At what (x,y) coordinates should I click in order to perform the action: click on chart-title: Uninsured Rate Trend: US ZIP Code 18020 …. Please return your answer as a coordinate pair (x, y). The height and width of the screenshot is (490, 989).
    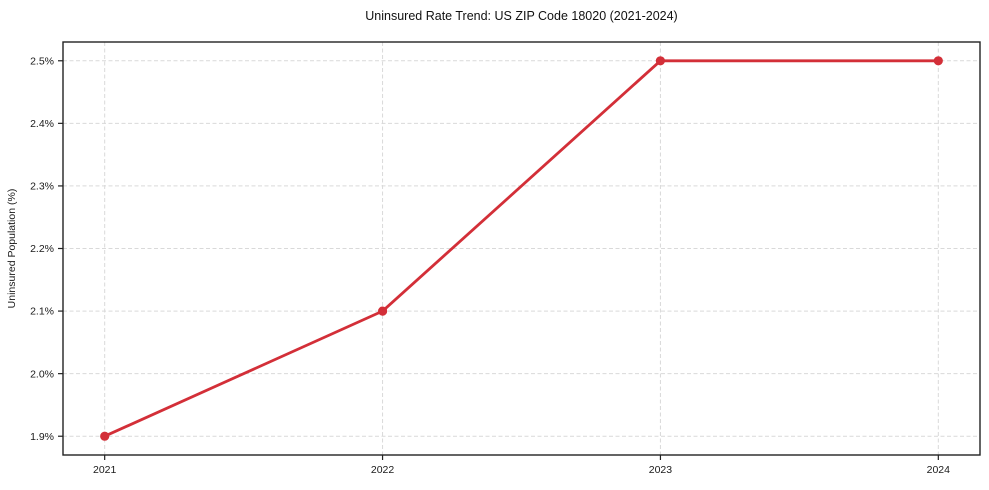
    Looking at the image, I should click on (521, 16).